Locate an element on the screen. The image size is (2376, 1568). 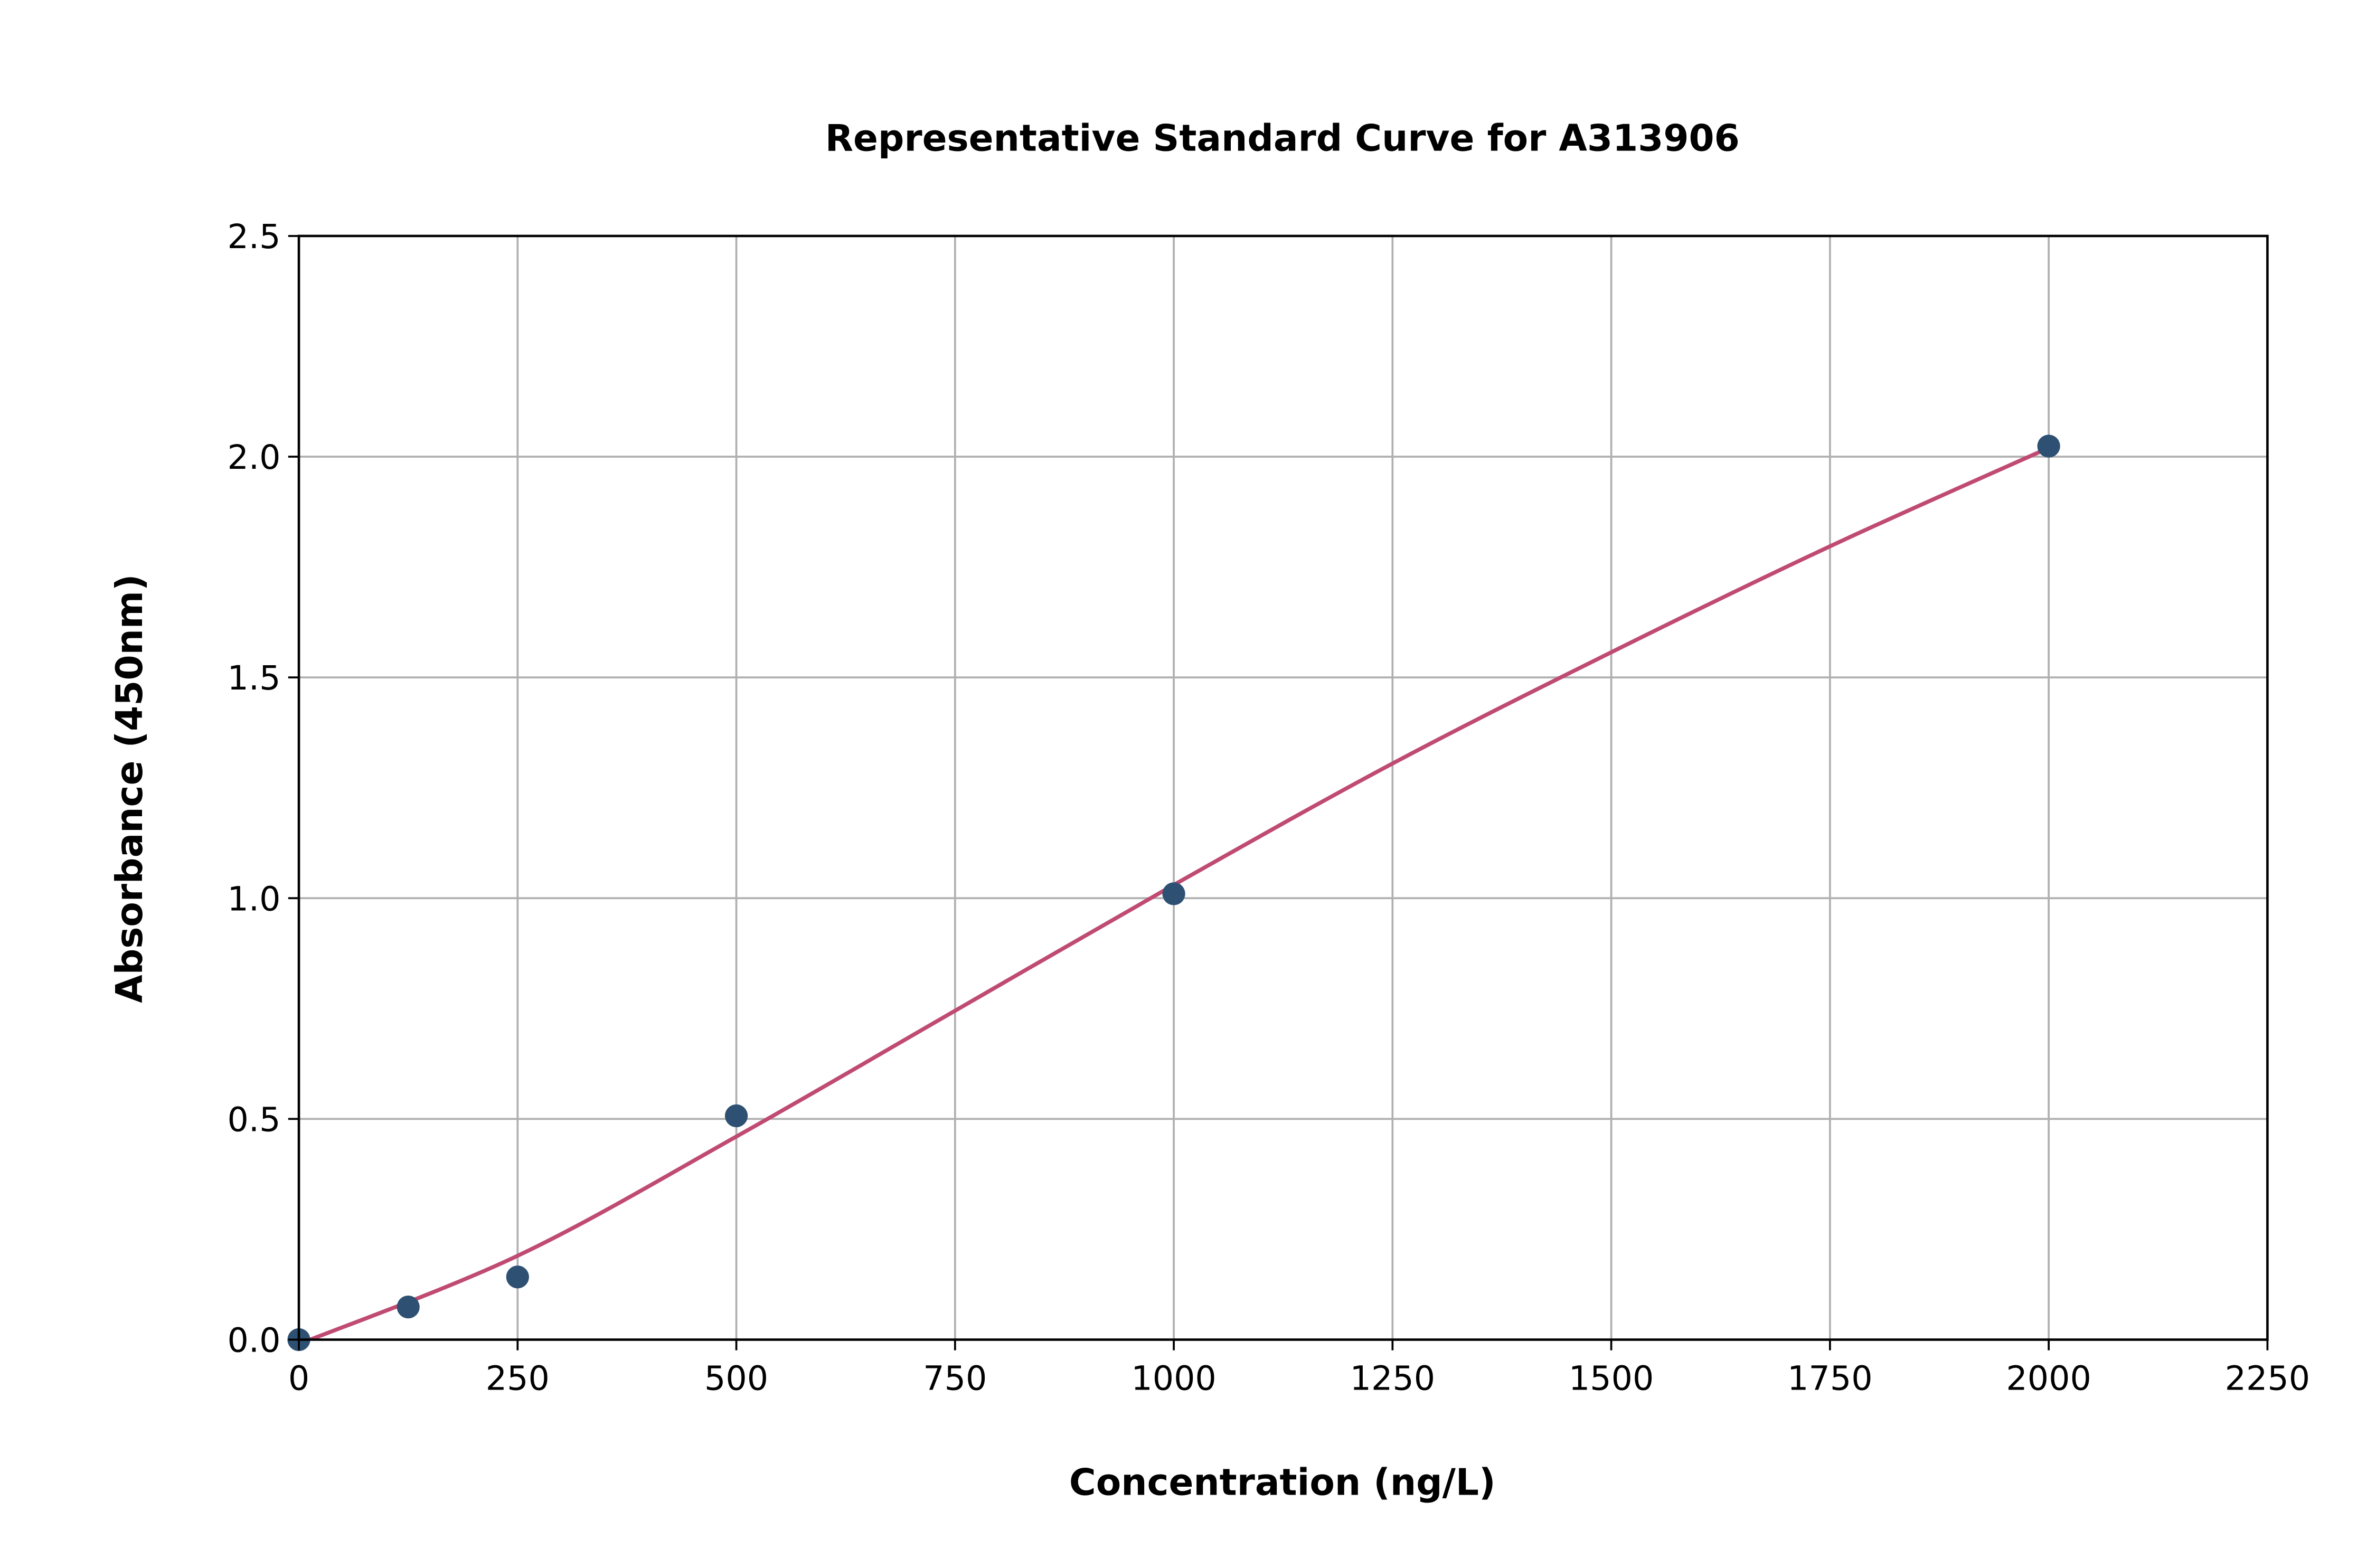
y-ticks: 0.0 0.5 1.0 1.5 2.0 2.5 is located at coordinates (263, 789).